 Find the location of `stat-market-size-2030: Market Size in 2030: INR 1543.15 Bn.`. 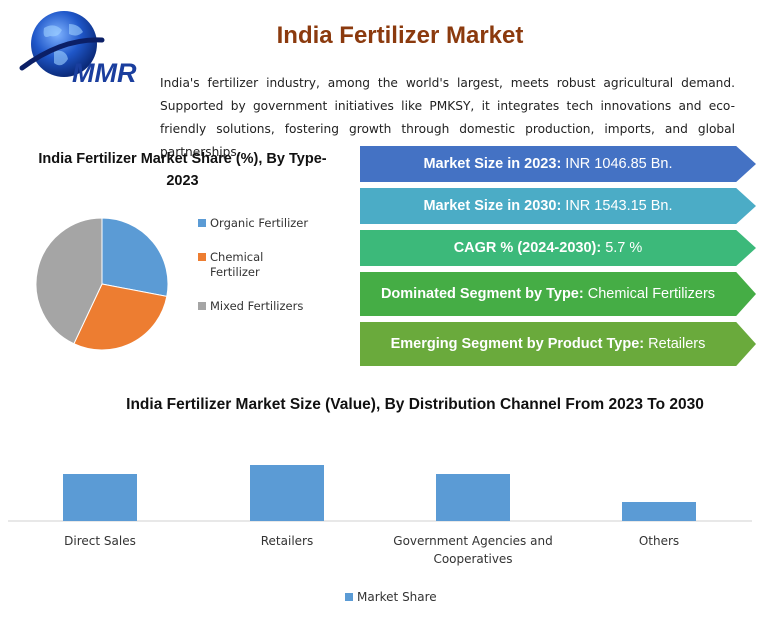

stat-market-size-2030: Market Size in 2030: INR 1543.15 Bn. is located at coordinates (558, 206).